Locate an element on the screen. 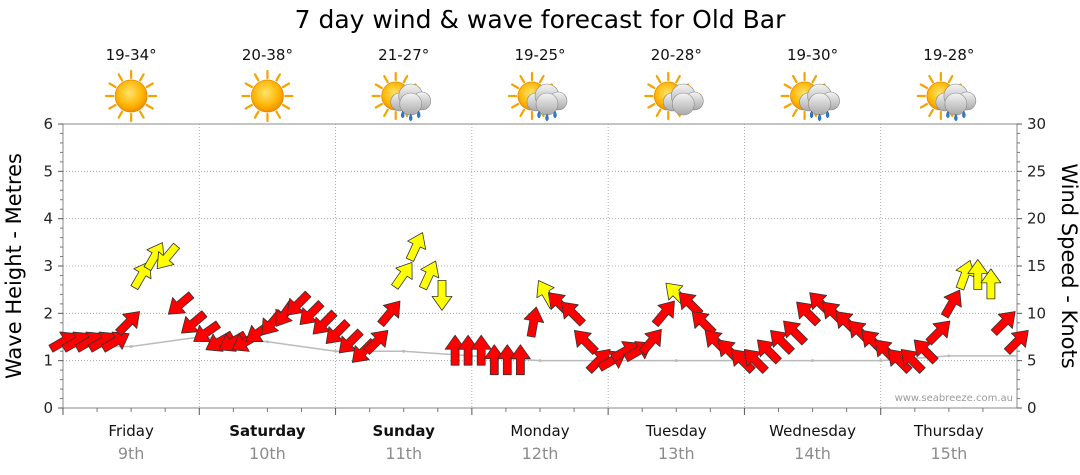  credit-text: www.seabreeze.com.au is located at coordinates (954, 398).